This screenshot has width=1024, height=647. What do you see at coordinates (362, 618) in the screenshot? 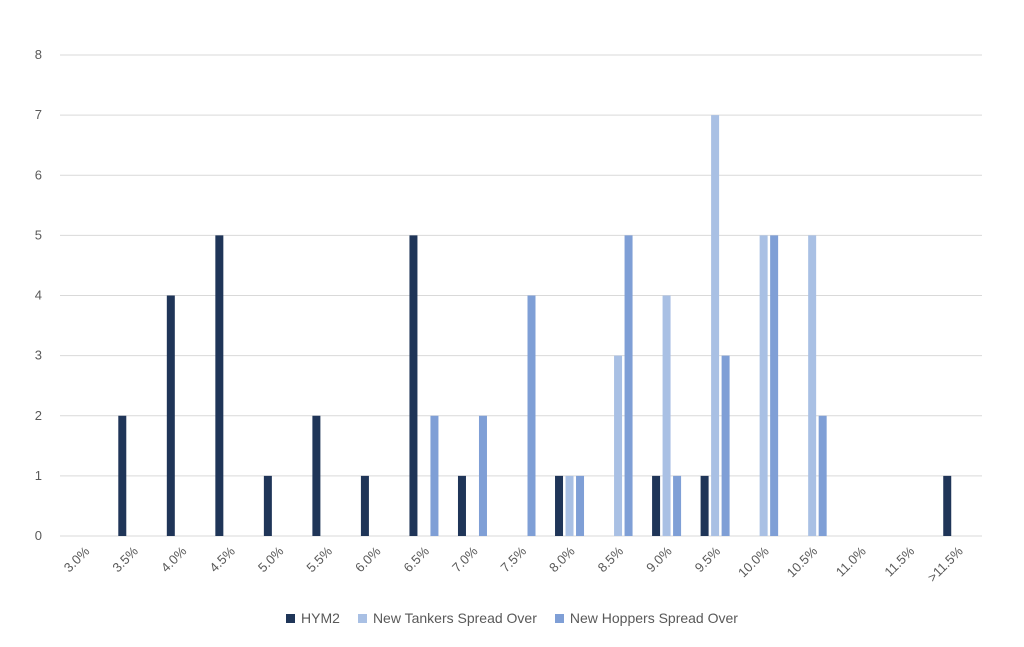
I see `legend-swatch-new-tankers` at bounding box center [362, 618].